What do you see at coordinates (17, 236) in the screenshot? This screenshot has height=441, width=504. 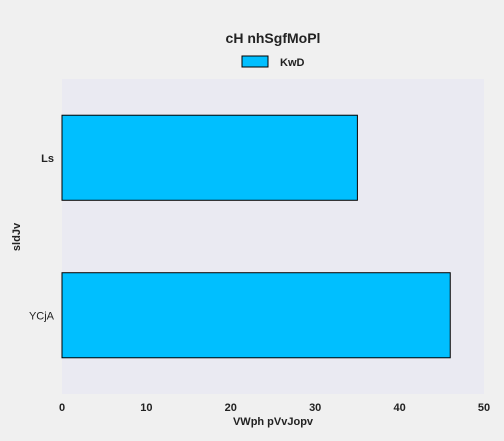 I see `y-axis-label: sldJv` at bounding box center [17, 236].